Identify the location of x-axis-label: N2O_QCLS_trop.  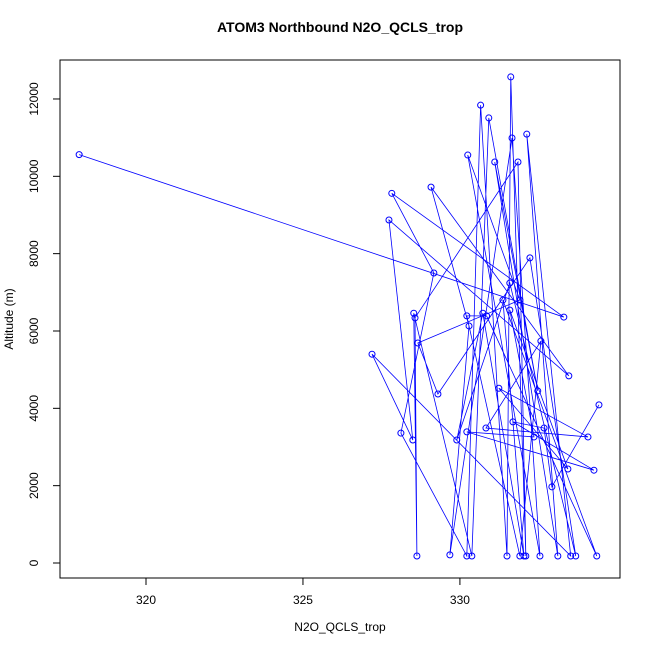
(340, 627).